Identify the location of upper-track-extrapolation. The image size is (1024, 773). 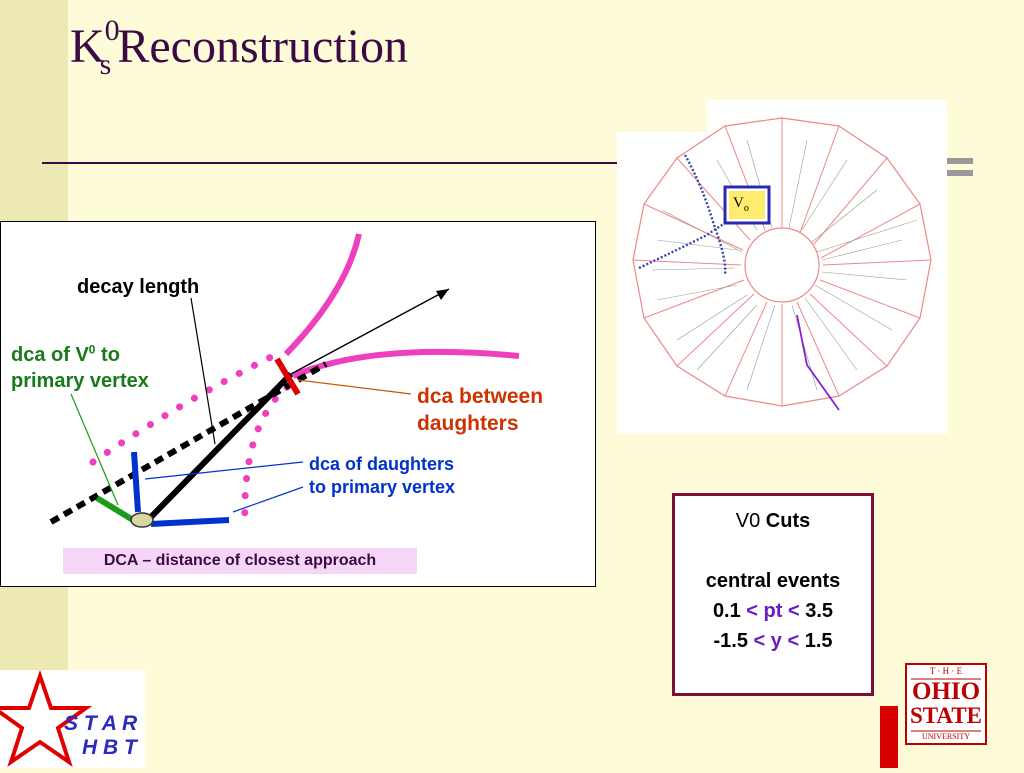
(182, 409).